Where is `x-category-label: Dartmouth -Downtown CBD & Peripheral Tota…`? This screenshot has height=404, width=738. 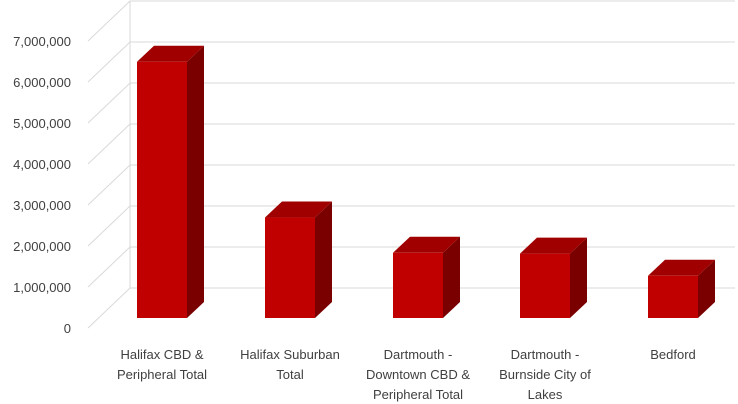
x-category-label: Dartmouth -Downtown CBD & Peripheral Tota… is located at coordinates (418, 374).